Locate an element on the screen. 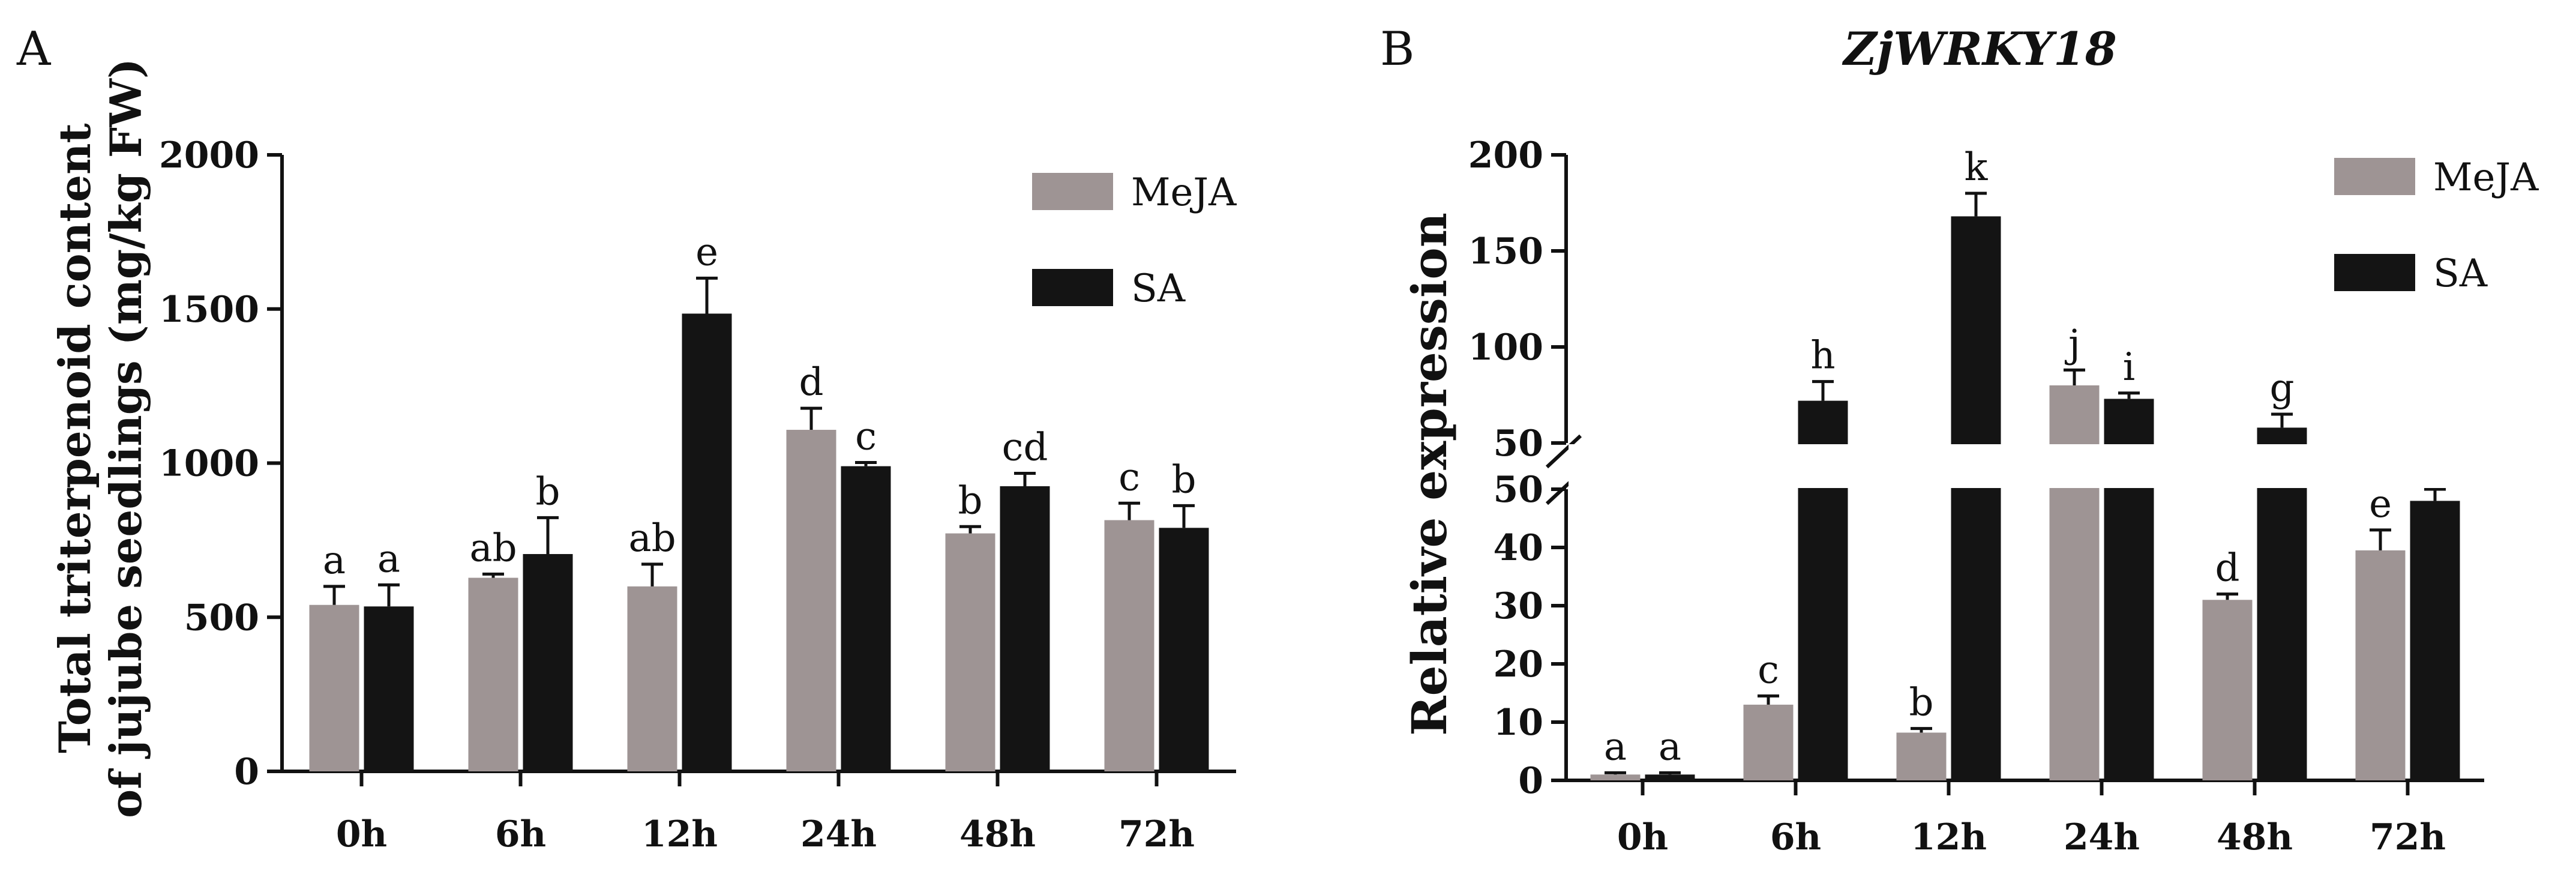  y-tick-label-1500: 1500 is located at coordinates (209, 310).